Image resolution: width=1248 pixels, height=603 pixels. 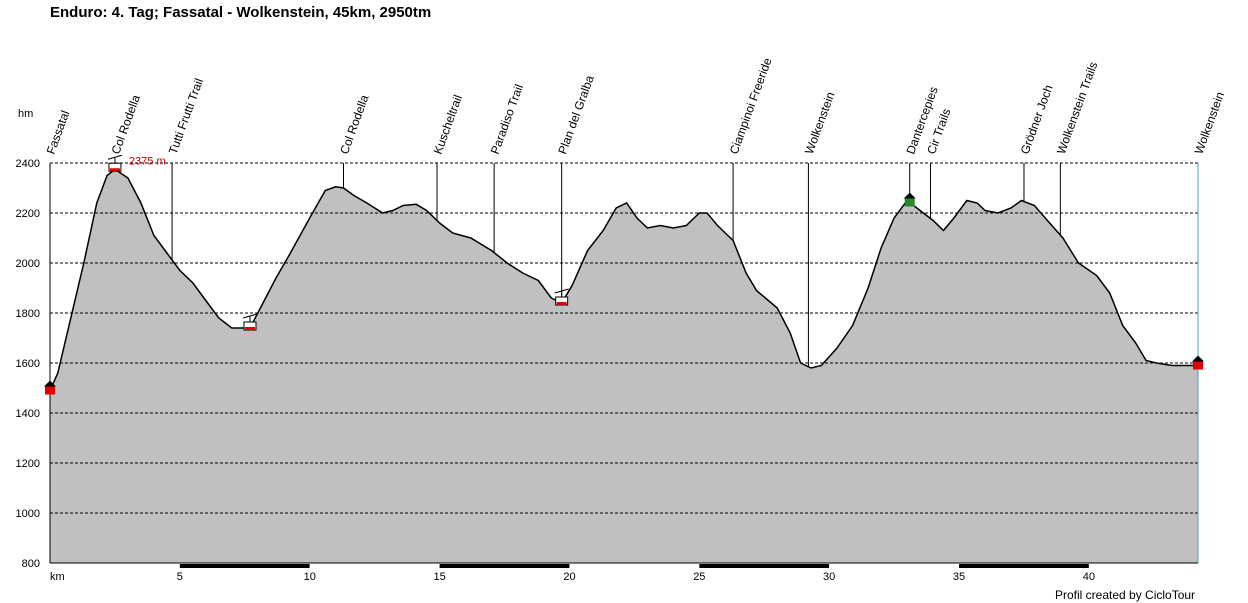 What do you see at coordinates (147, 161) in the screenshot?
I see `max-elevation-label: 2375 m` at bounding box center [147, 161].